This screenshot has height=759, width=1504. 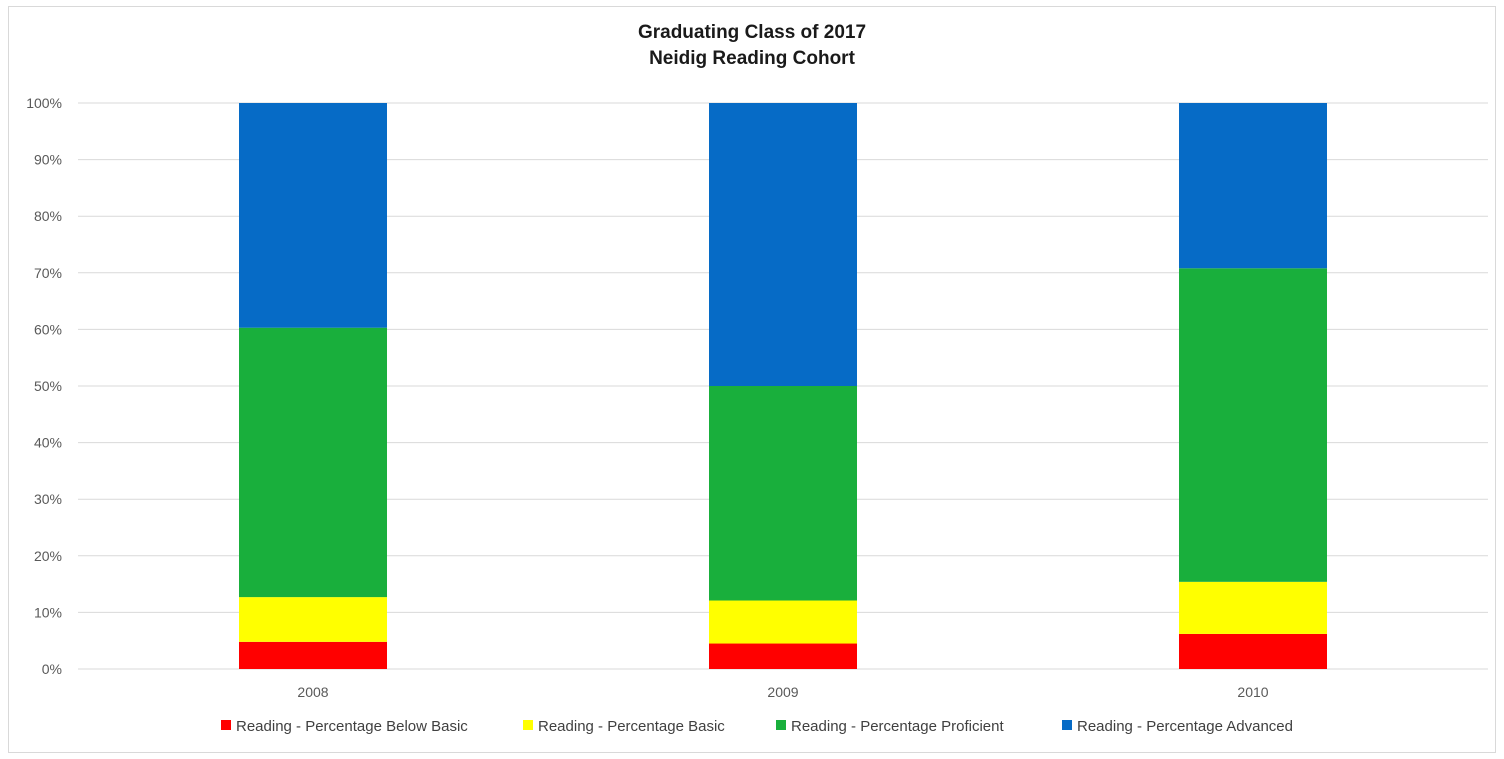 I want to click on x-tick-label: 2009, so click(x=782, y=692).